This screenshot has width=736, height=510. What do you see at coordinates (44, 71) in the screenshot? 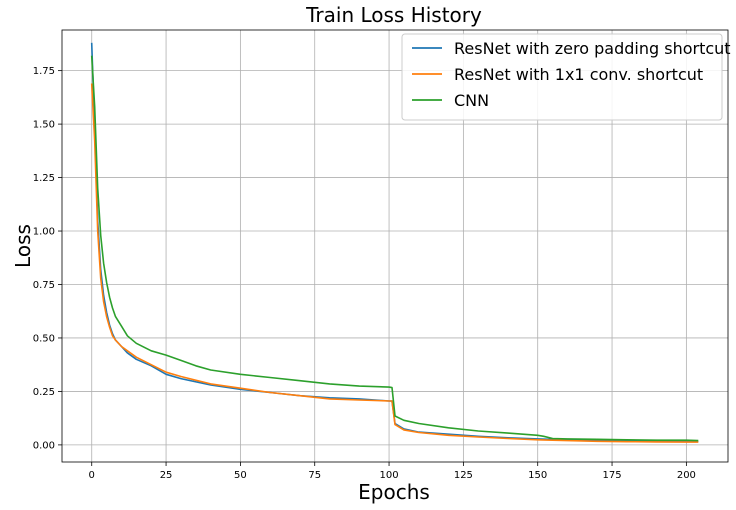
I see `y-tick-label: 1.75` at bounding box center [44, 71].